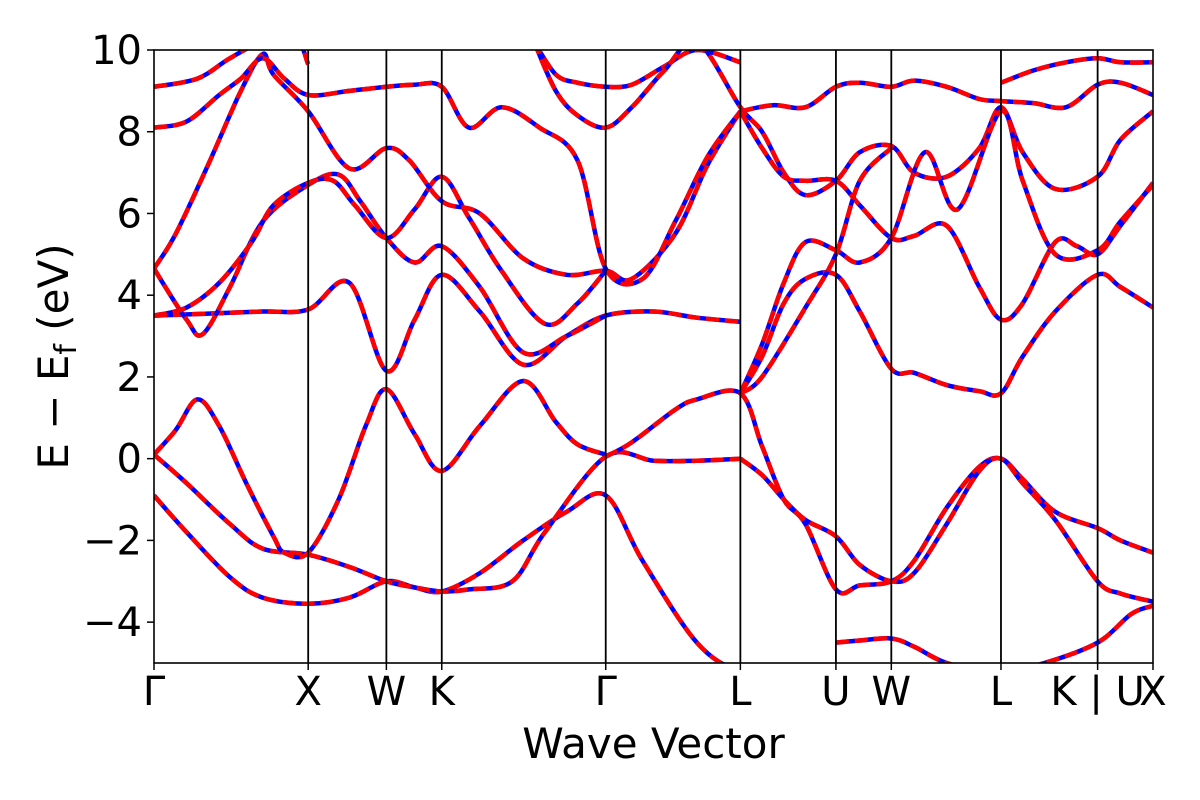 The image size is (1200, 800). I want to click on x-tick-label: K, so click(443, 692).